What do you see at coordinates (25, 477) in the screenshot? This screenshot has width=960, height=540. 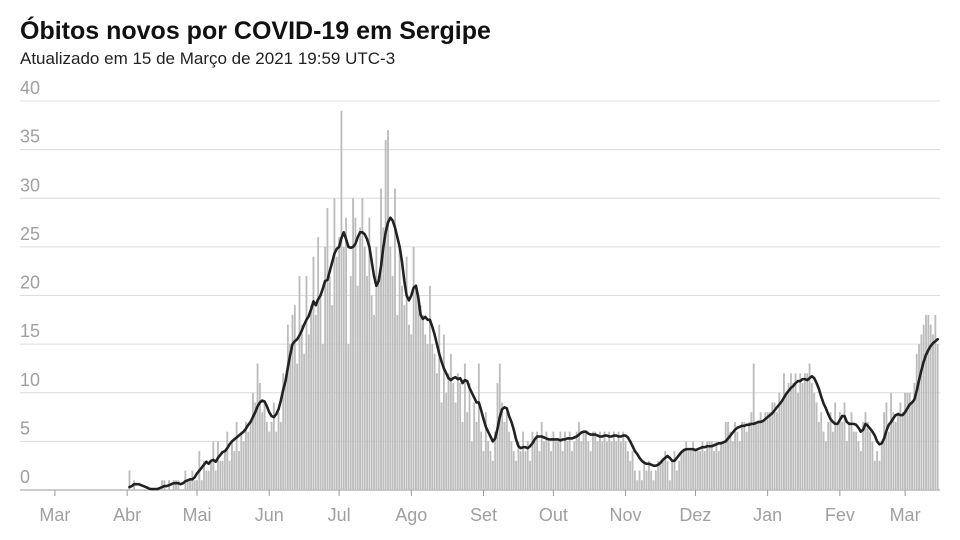 I see `y-tick-label: 0` at bounding box center [25, 477].